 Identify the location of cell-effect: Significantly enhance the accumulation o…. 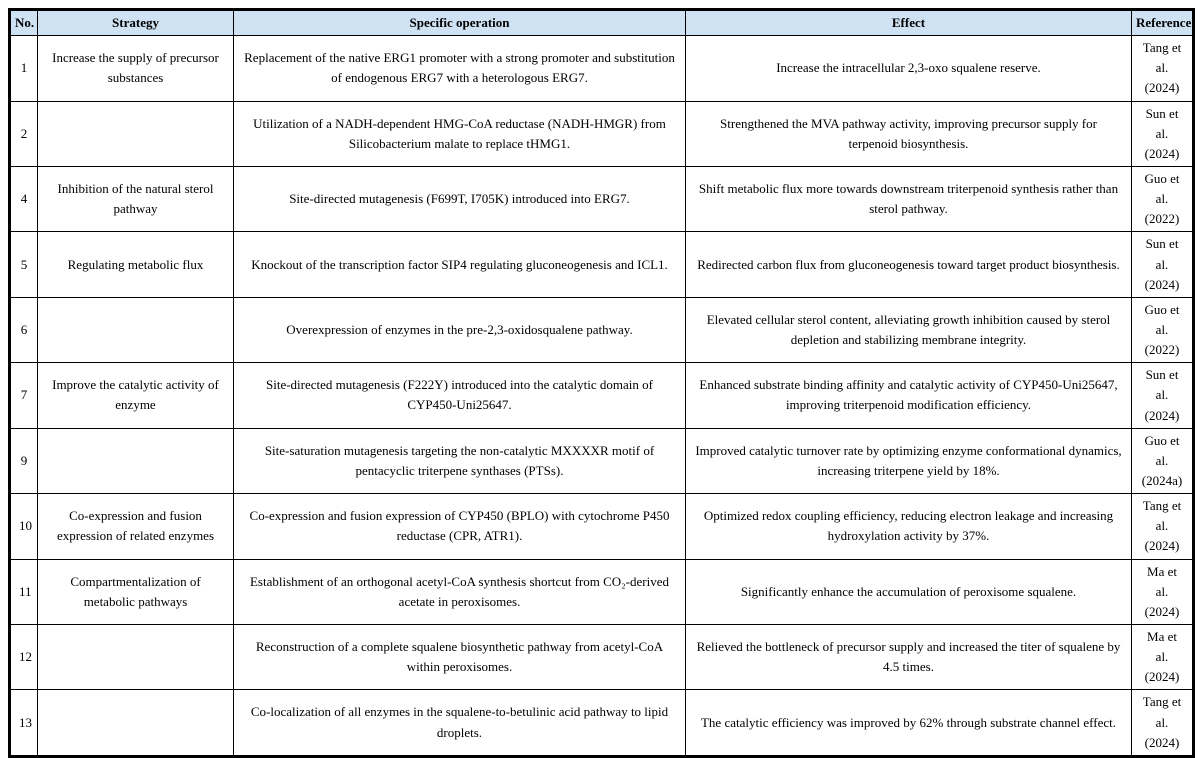
(908, 591).